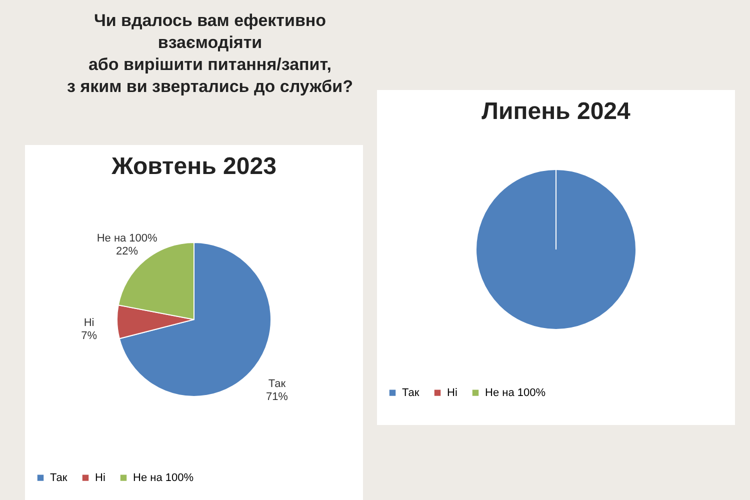 This screenshot has width=750, height=500. I want to click on slice-label: Ні, so click(89, 322).